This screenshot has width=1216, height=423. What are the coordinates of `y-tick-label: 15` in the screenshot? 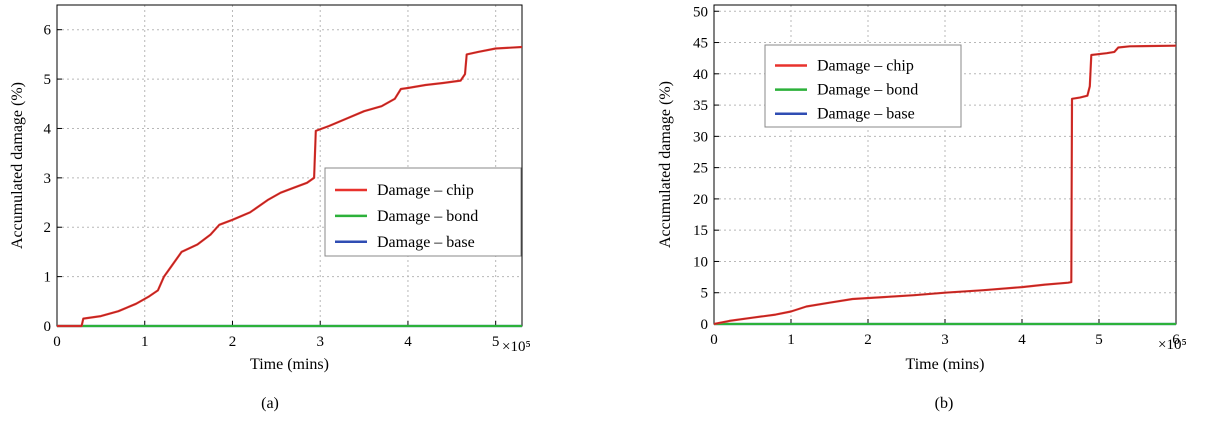 It's located at (700, 231).